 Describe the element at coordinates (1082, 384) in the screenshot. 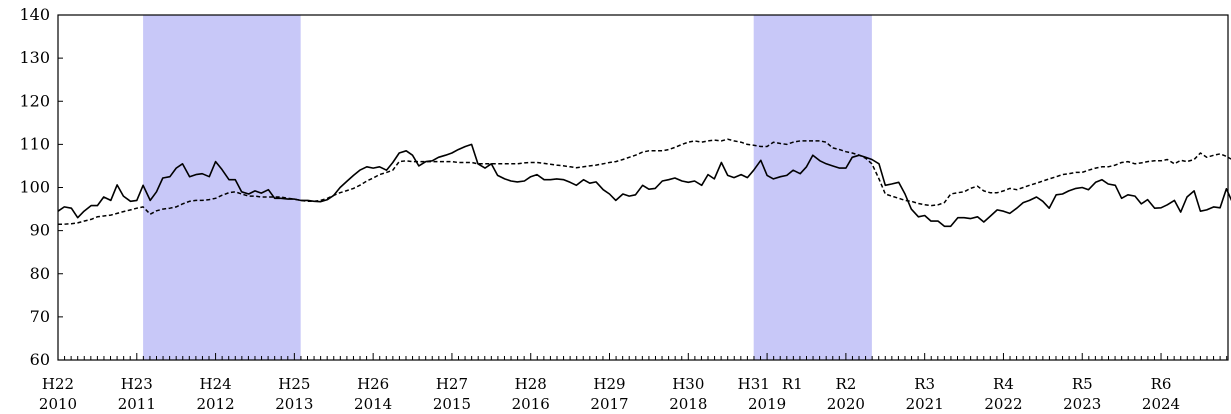

I see `x-era-label: R5` at that location.